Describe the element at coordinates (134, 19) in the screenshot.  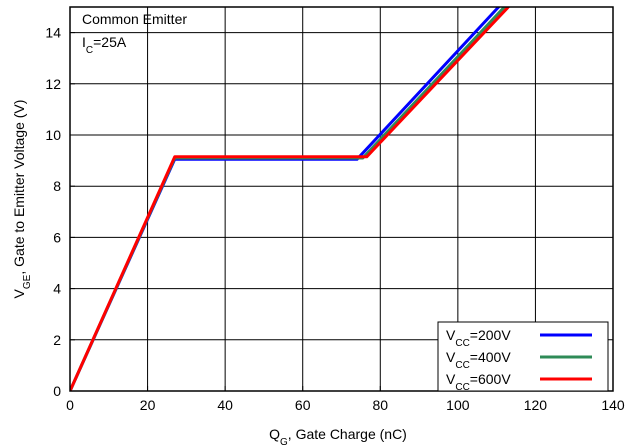
I see `annotation-line-1: Common Emitter` at that location.